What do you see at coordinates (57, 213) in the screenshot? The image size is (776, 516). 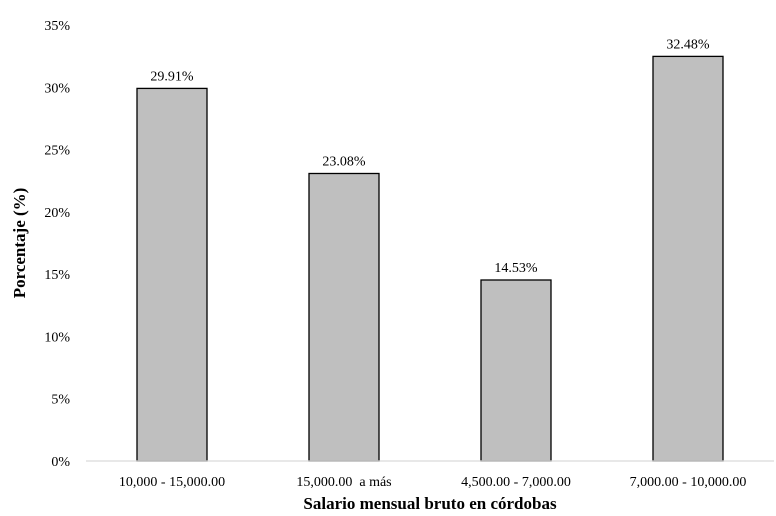 I see `y-tick-label: 20%` at bounding box center [57, 213].